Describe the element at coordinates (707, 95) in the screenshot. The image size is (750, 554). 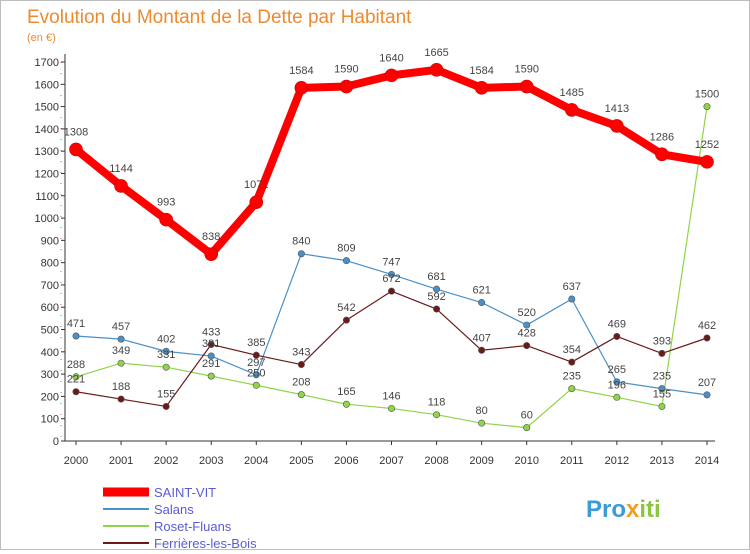
I see `data-label: 1500` at that location.